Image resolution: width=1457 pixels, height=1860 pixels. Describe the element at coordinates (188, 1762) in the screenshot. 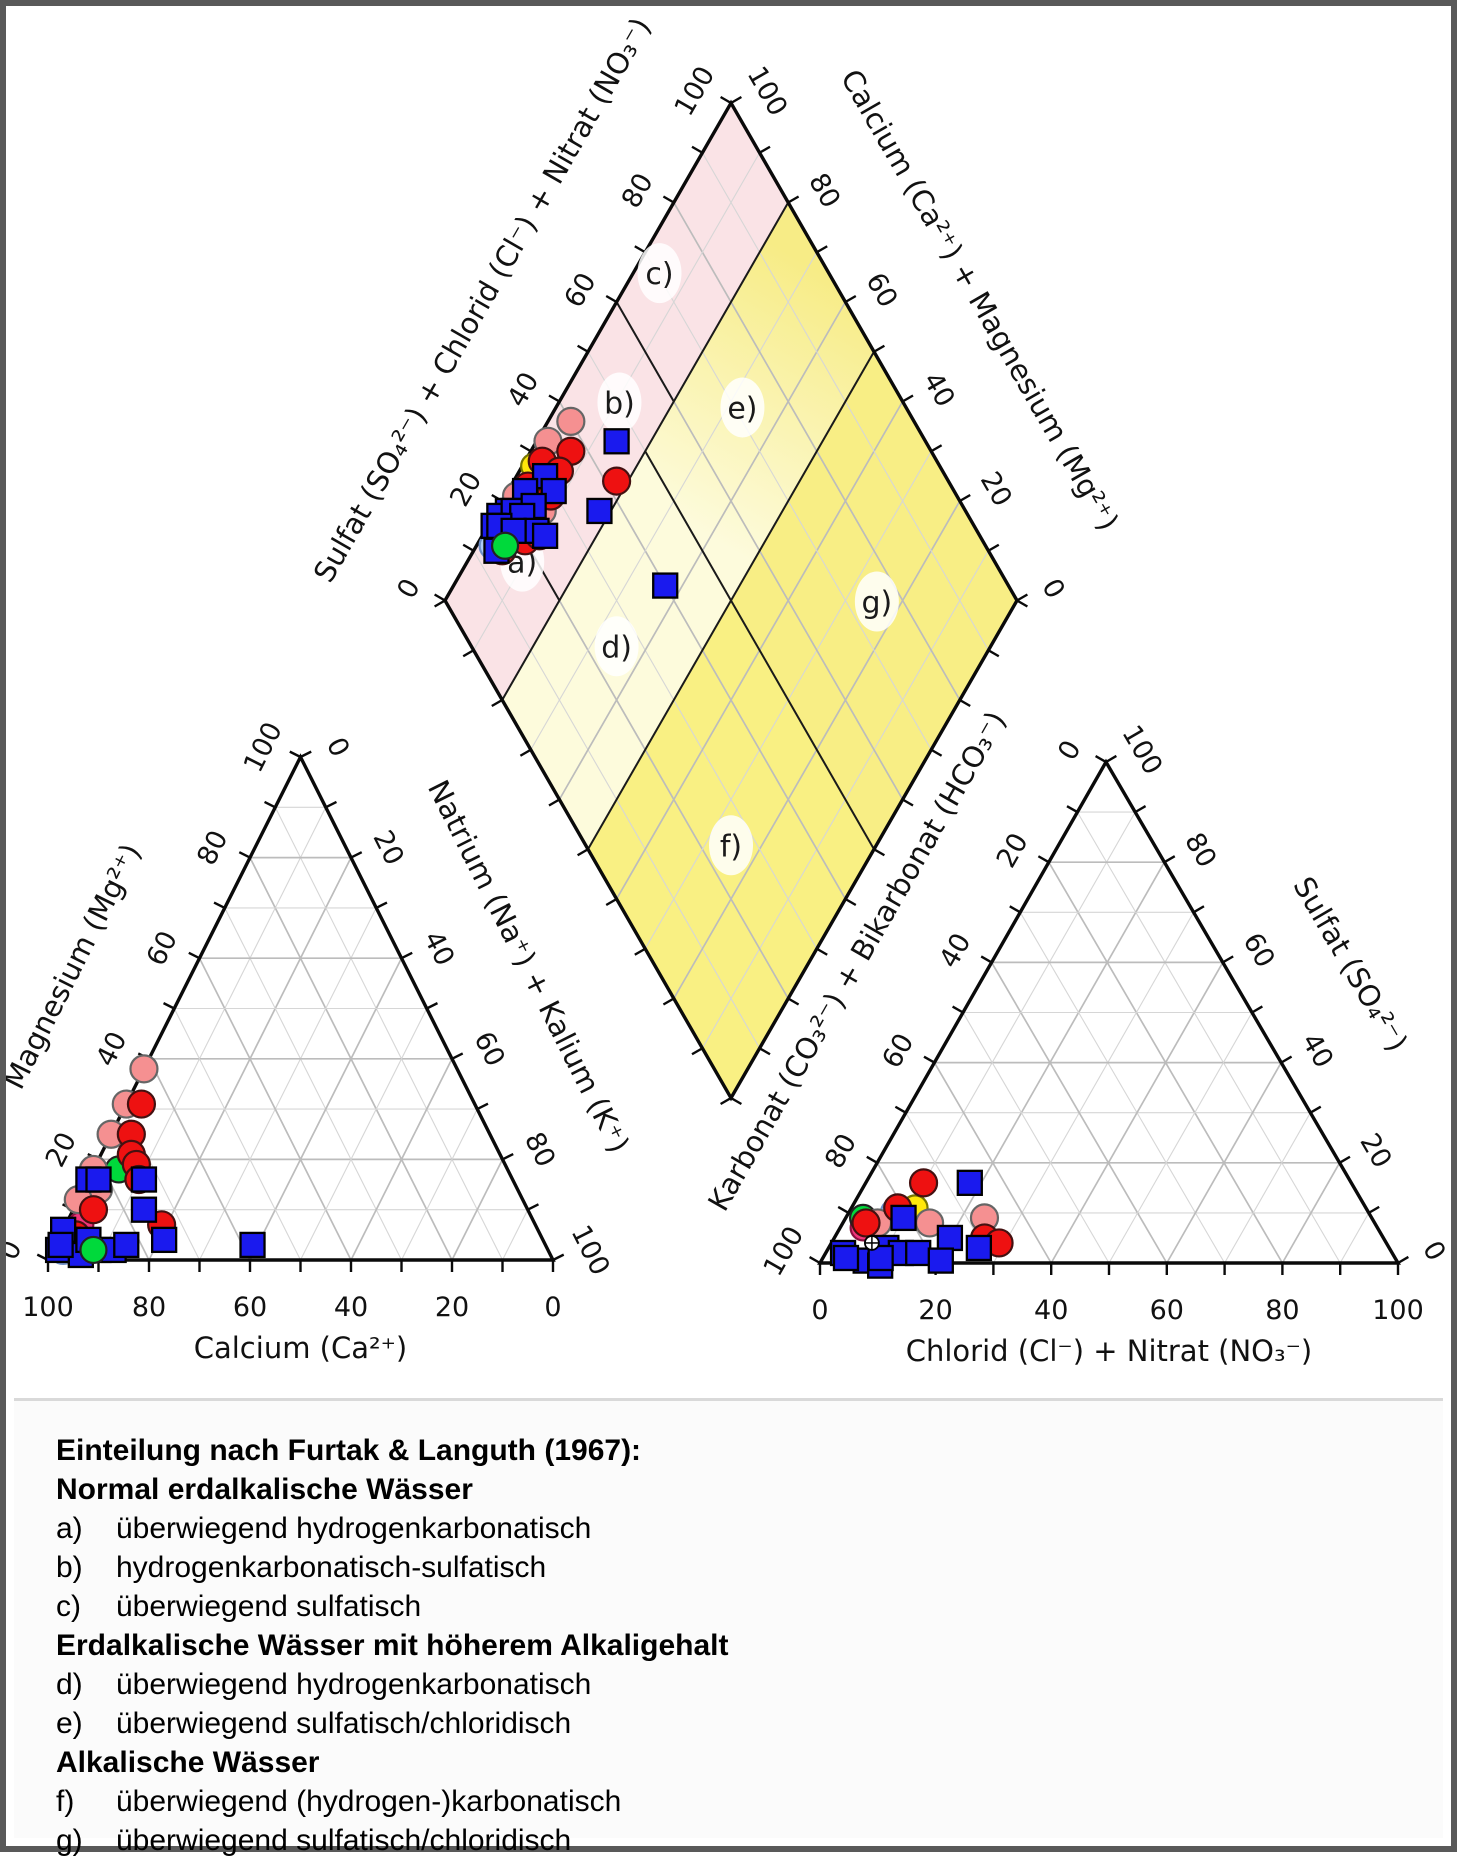

I see `legend-group-heading-2: Alkalische Wässer` at that location.